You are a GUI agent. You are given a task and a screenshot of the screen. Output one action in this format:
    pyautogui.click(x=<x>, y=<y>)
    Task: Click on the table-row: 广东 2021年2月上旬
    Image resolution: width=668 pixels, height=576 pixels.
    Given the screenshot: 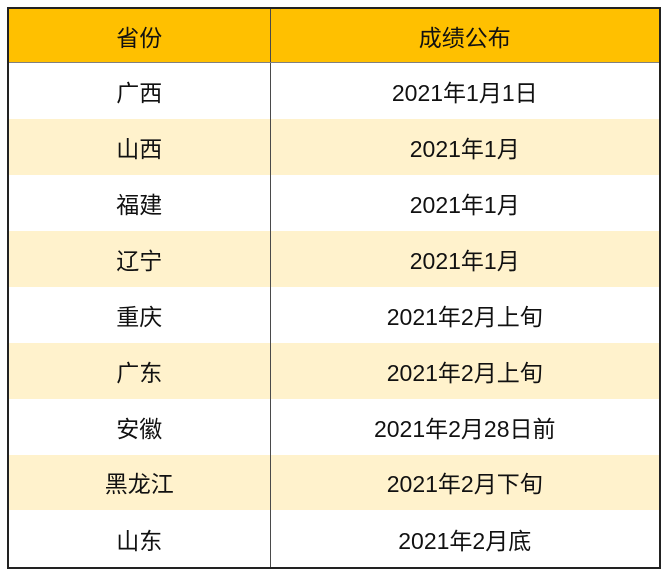 What is the action you would take?
    pyautogui.click(x=334, y=370)
    